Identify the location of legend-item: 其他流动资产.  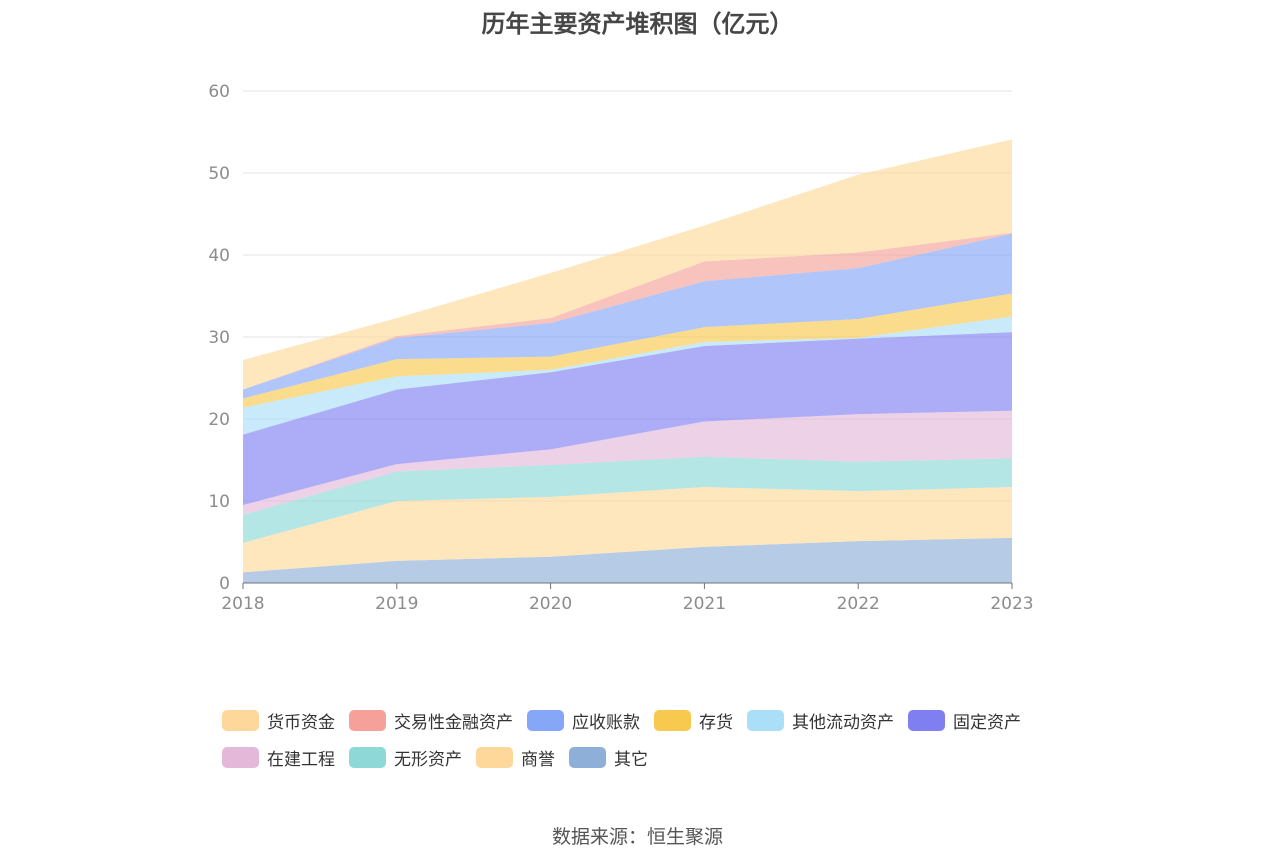
(820, 720).